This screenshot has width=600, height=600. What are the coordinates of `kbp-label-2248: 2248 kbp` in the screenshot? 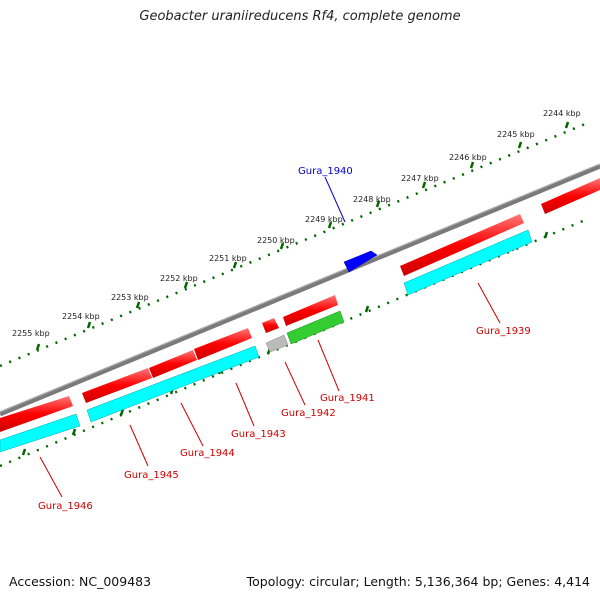 It's located at (372, 199).